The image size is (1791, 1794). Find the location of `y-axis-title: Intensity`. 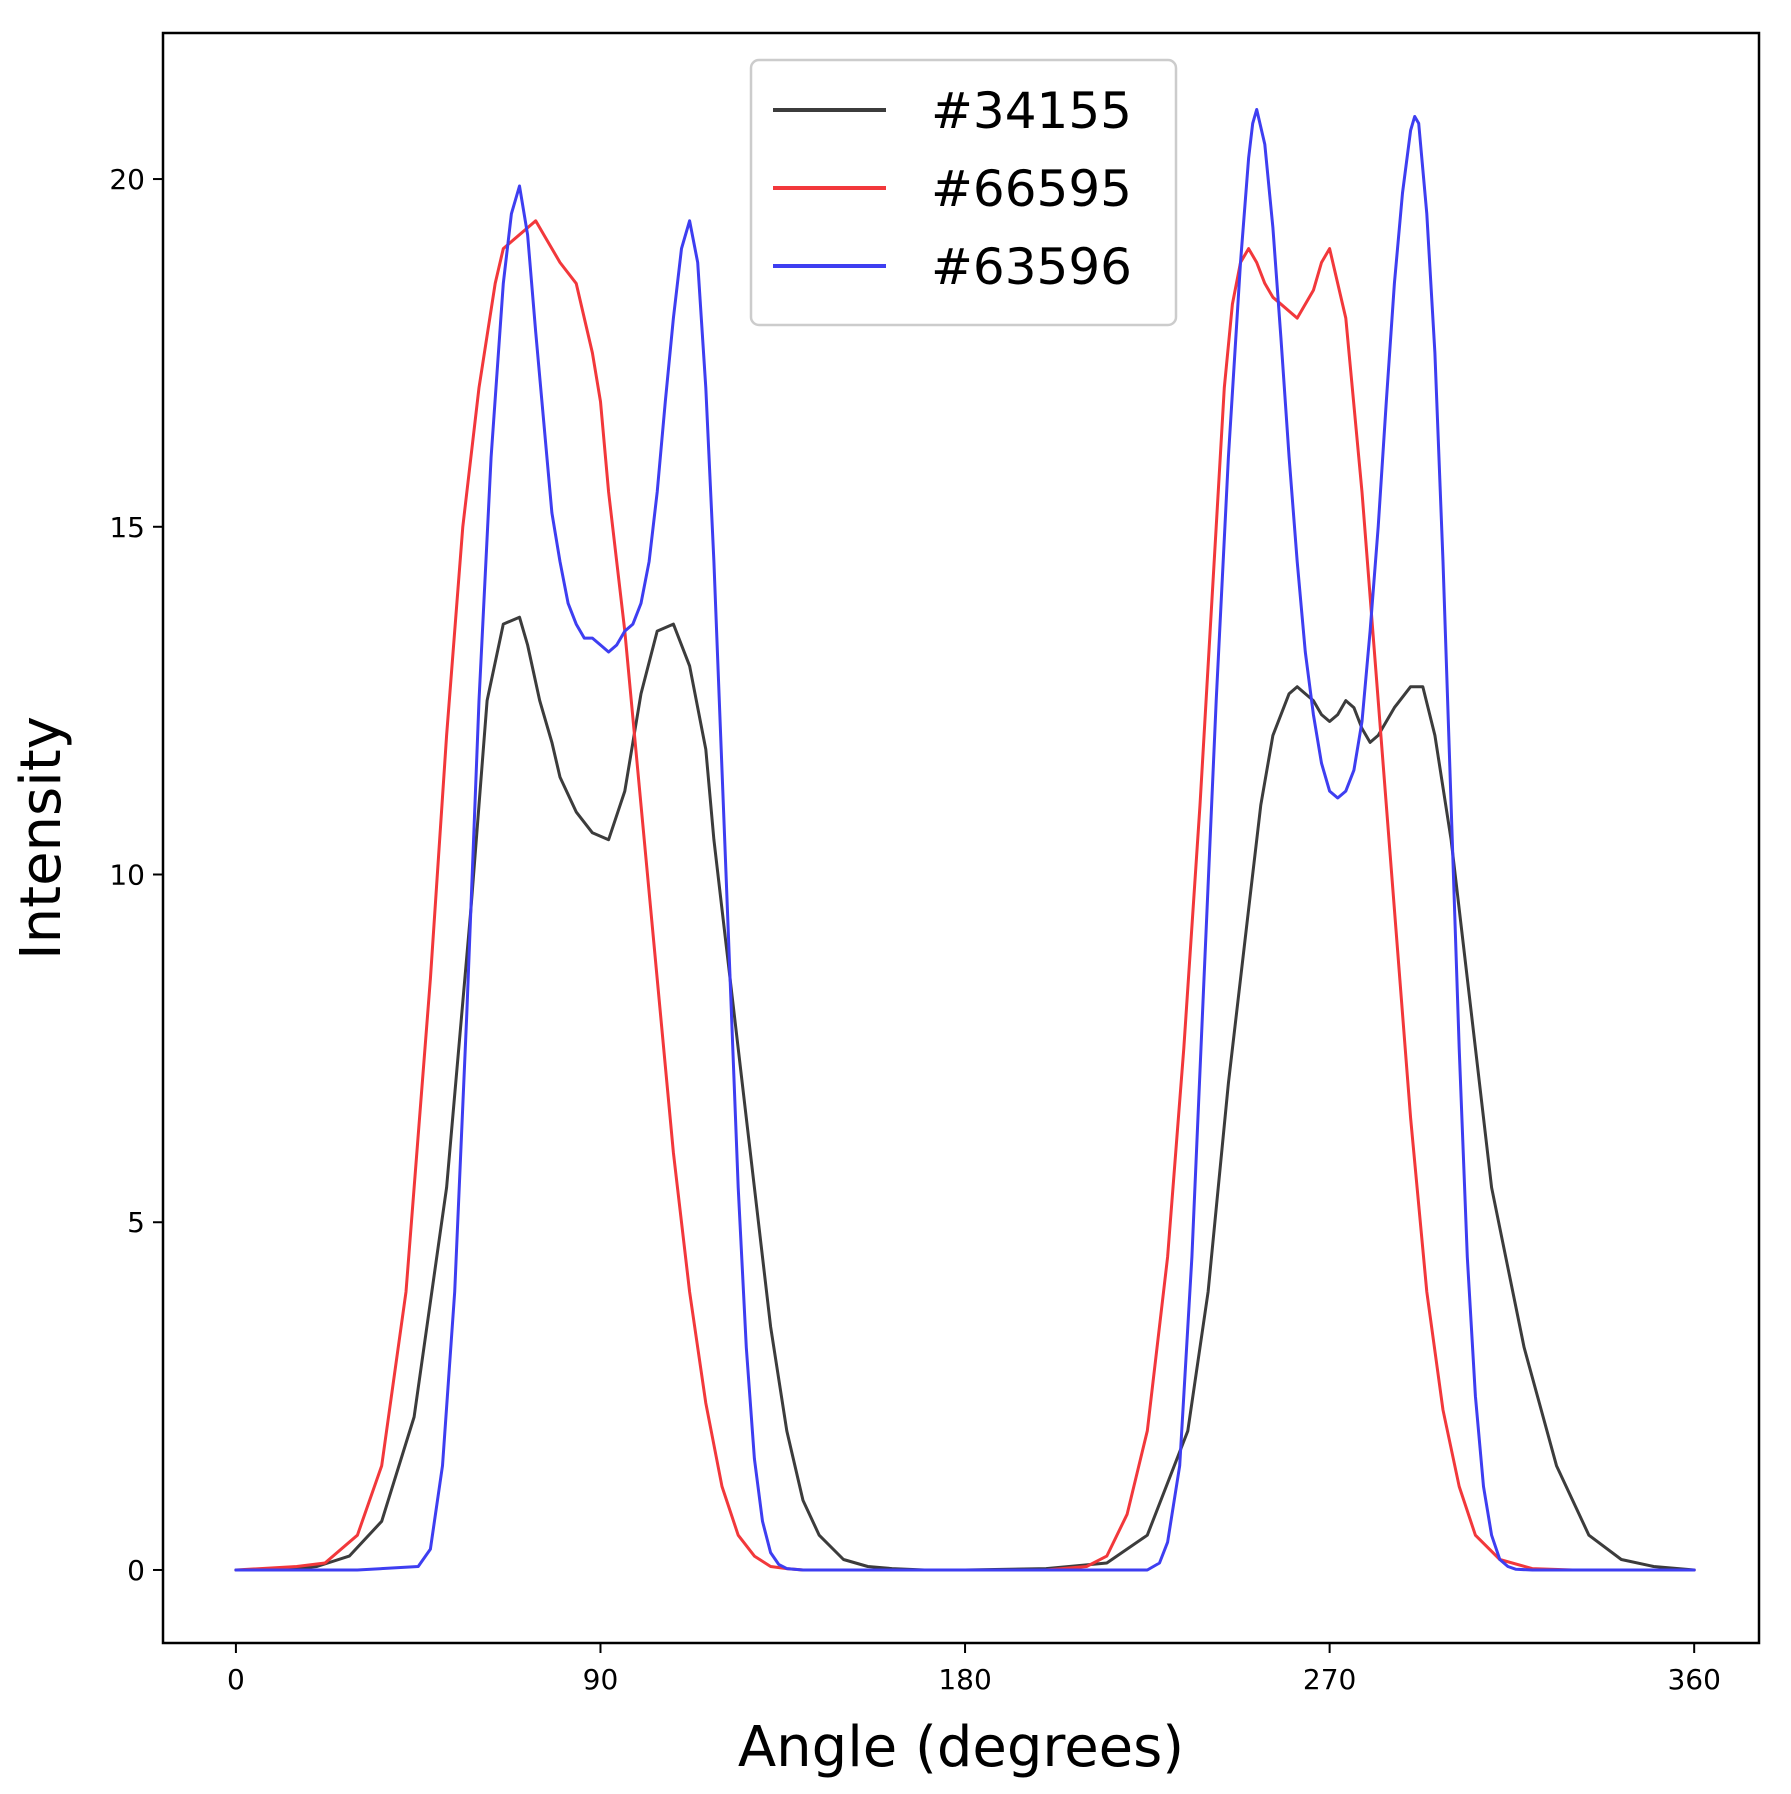

y-axis-title: Intensity is located at coordinates (41, 838).